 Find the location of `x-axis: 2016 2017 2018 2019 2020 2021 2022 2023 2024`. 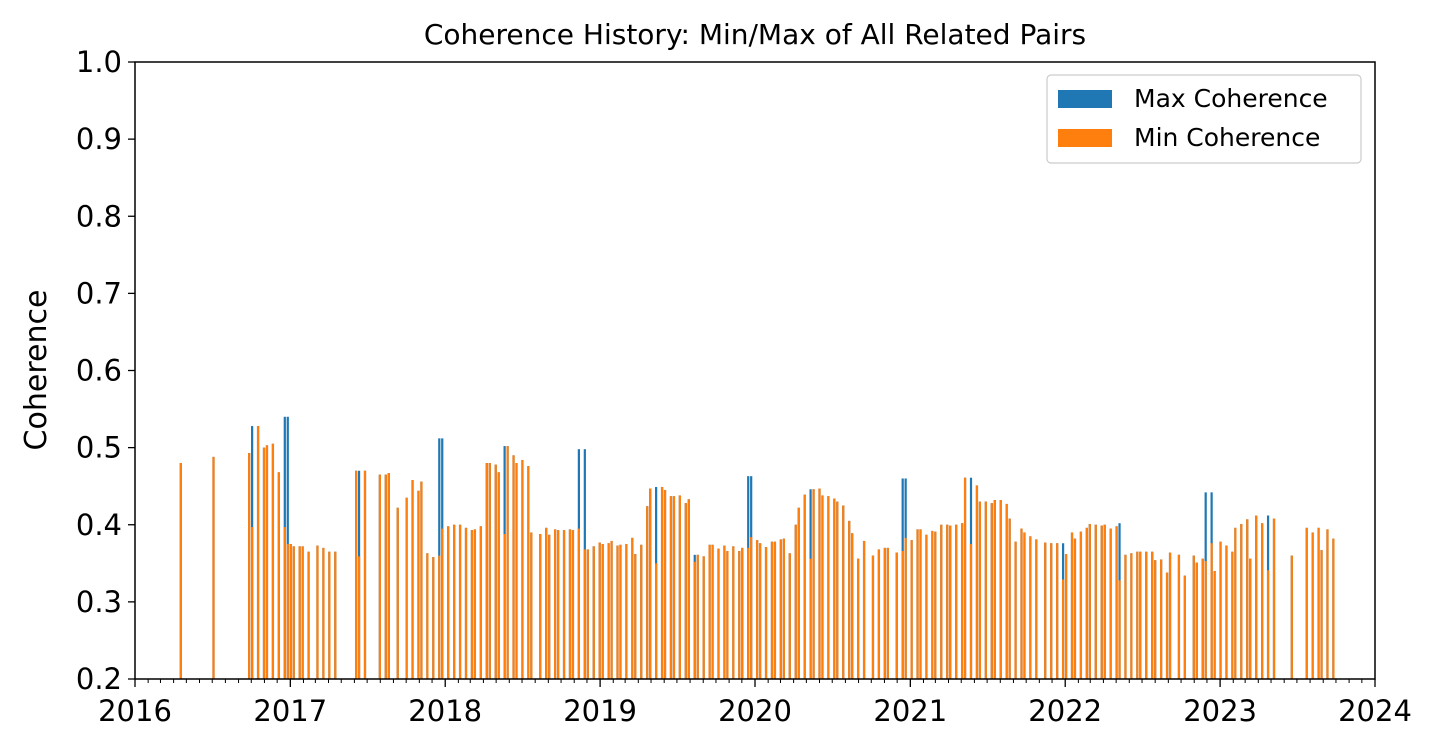

x-axis: 2016 2017 2018 2019 2020 2021 2022 2023 2024 is located at coordinates (755, 703).